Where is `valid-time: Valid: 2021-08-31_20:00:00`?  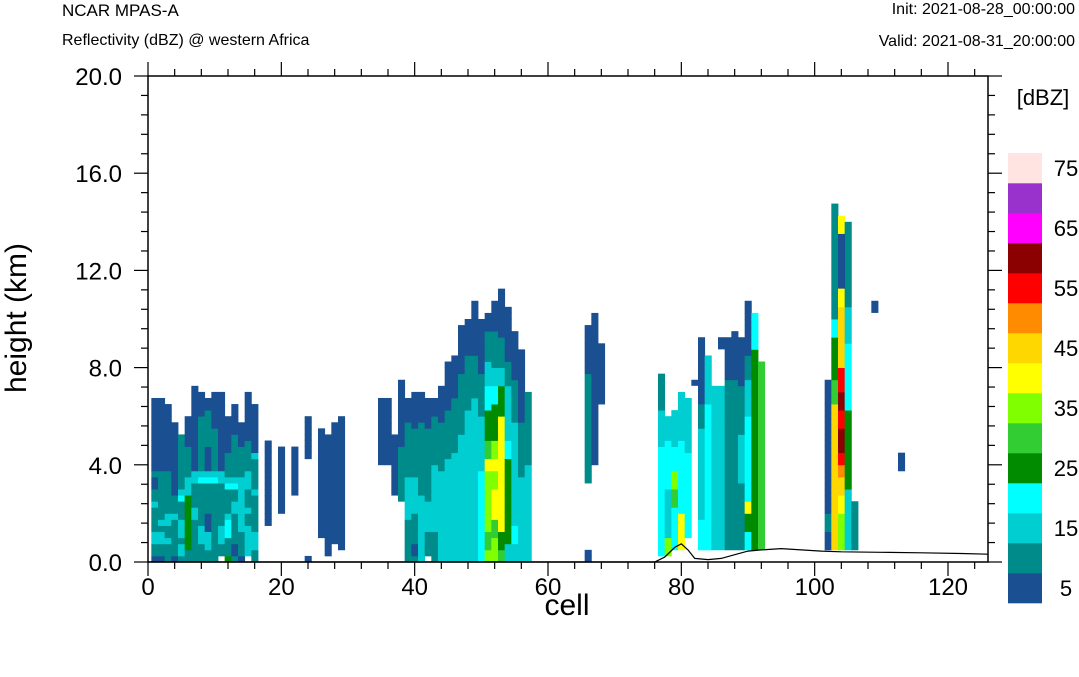
valid-time: Valid: 2021-08-31_20:00:00 is located at coordinates (977, 41).